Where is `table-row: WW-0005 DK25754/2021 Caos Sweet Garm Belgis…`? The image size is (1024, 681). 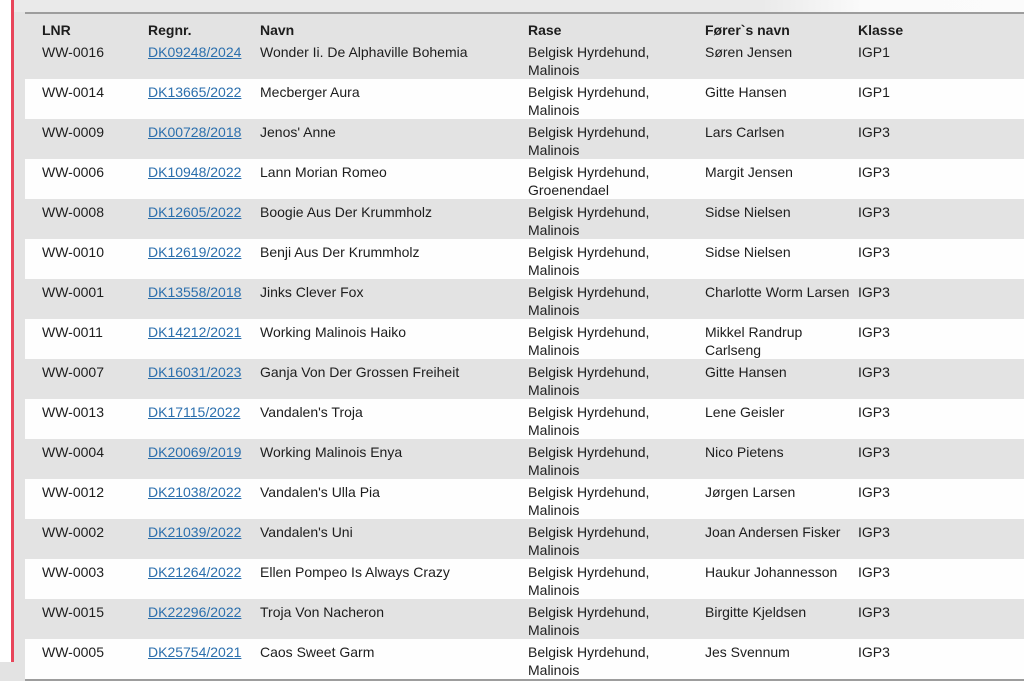 table-row: WW-0005 DK25754/2021 Caos Sweet Garm Belgis… is located at coordinates (524, 659).